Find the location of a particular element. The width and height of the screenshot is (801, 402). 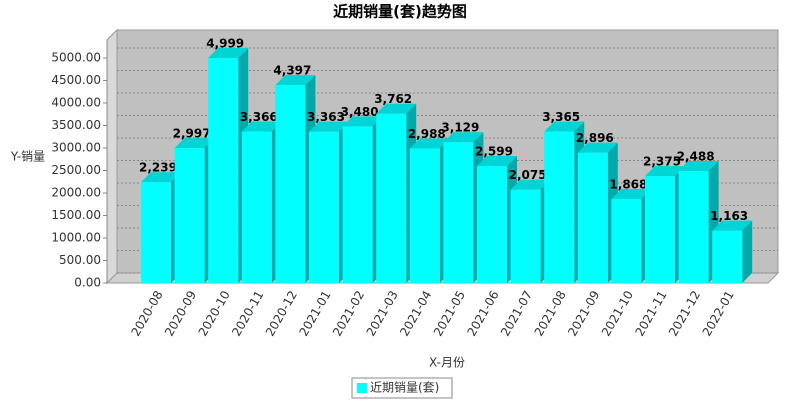

x-tick-label: 2021-05 is located at coordinates (449, 313).